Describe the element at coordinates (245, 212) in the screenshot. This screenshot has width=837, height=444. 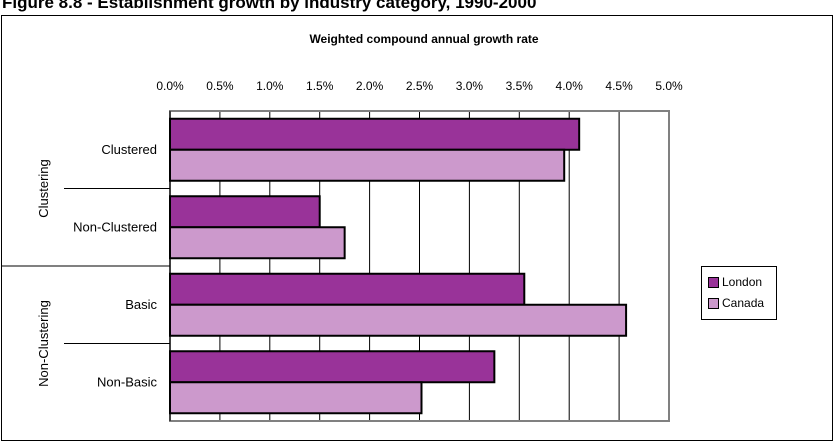
I see `bar-london-non-clustered` at that location.